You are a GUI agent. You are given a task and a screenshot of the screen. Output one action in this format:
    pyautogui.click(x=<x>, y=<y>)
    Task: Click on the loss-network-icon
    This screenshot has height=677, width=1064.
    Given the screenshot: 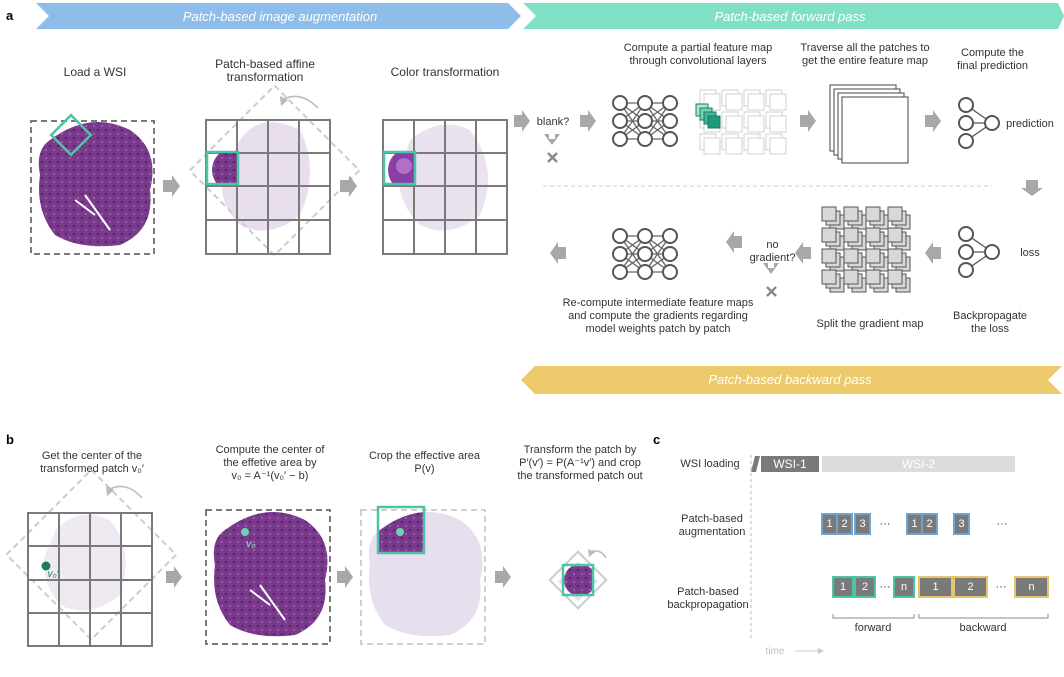 What is the action you would take?
    pyautogui.click(x=979, y=252)
    